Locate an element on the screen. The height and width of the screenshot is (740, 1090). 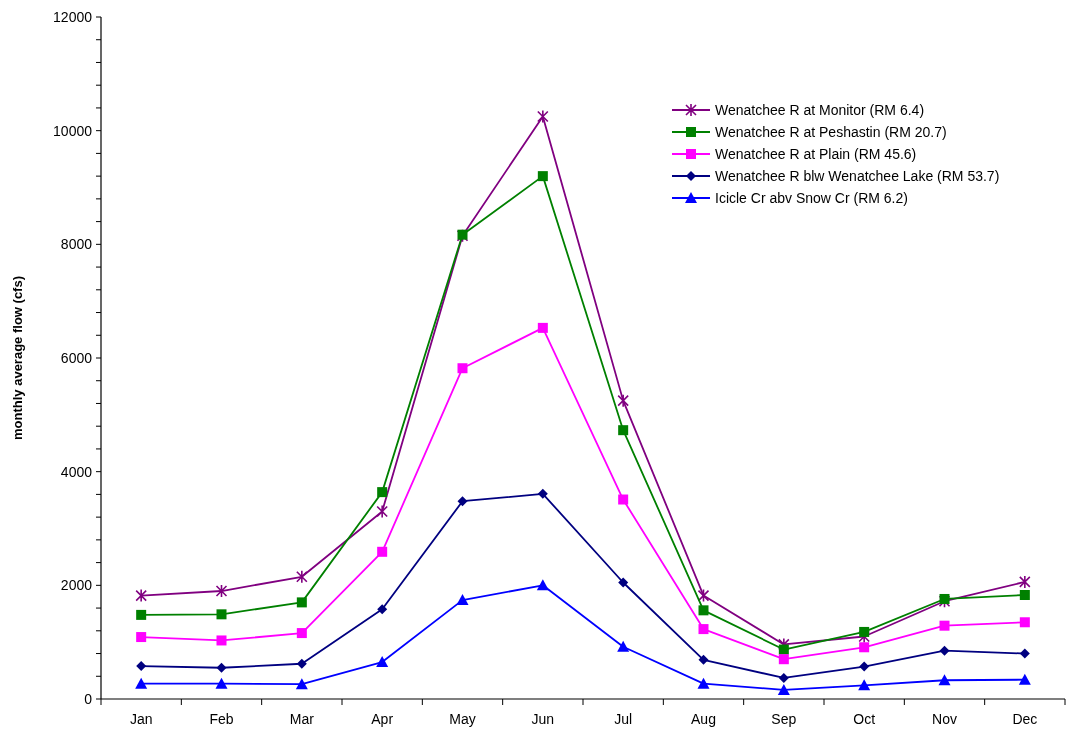
x-tick-label: Feb is located at coordinates (221, 719).